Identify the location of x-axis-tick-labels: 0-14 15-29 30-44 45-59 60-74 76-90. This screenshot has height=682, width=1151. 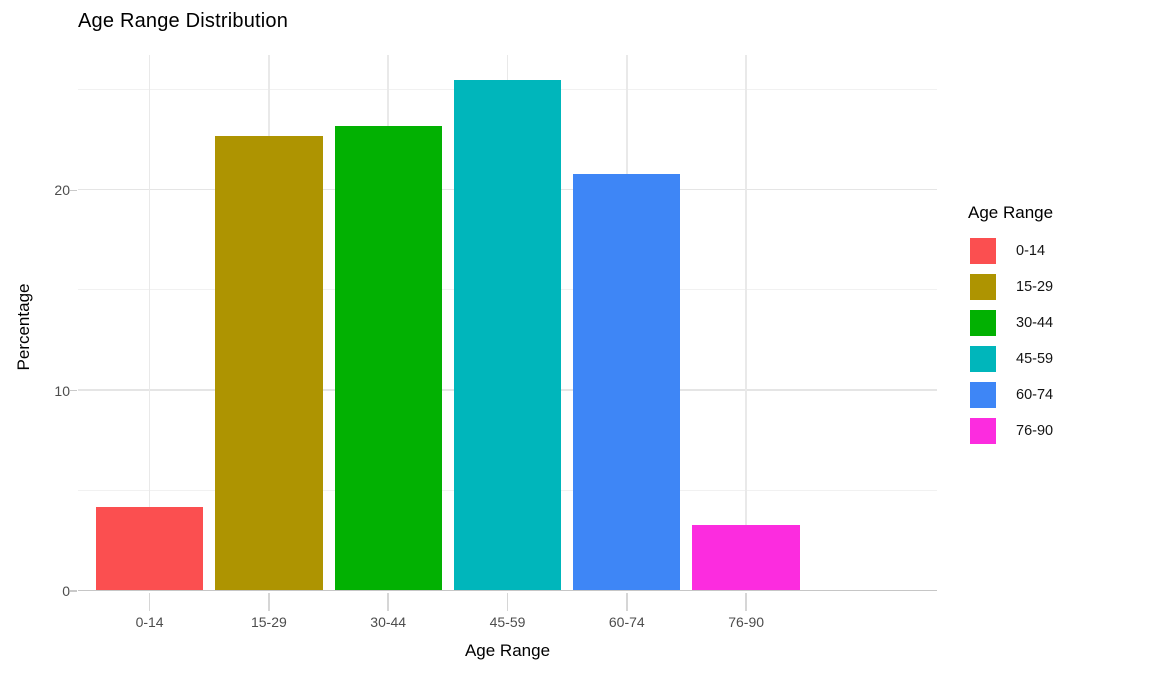
(507, 623).